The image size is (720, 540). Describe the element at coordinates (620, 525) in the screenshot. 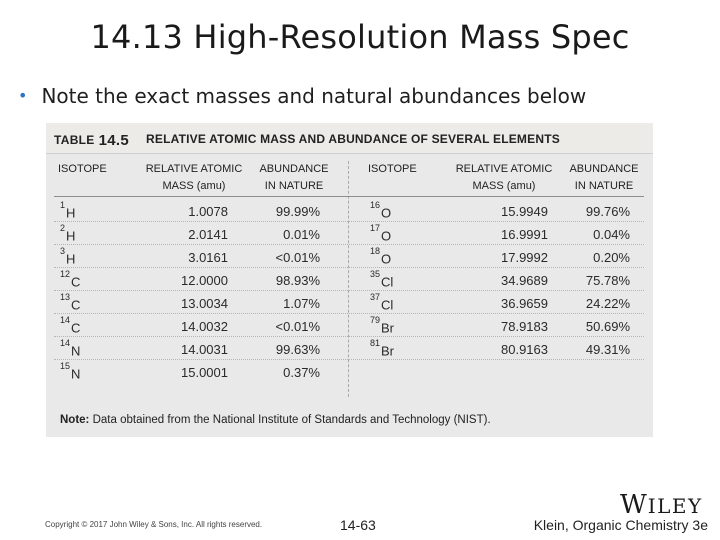

I see `book-reference: Klein, Organic Chemistry 3e` at that location.